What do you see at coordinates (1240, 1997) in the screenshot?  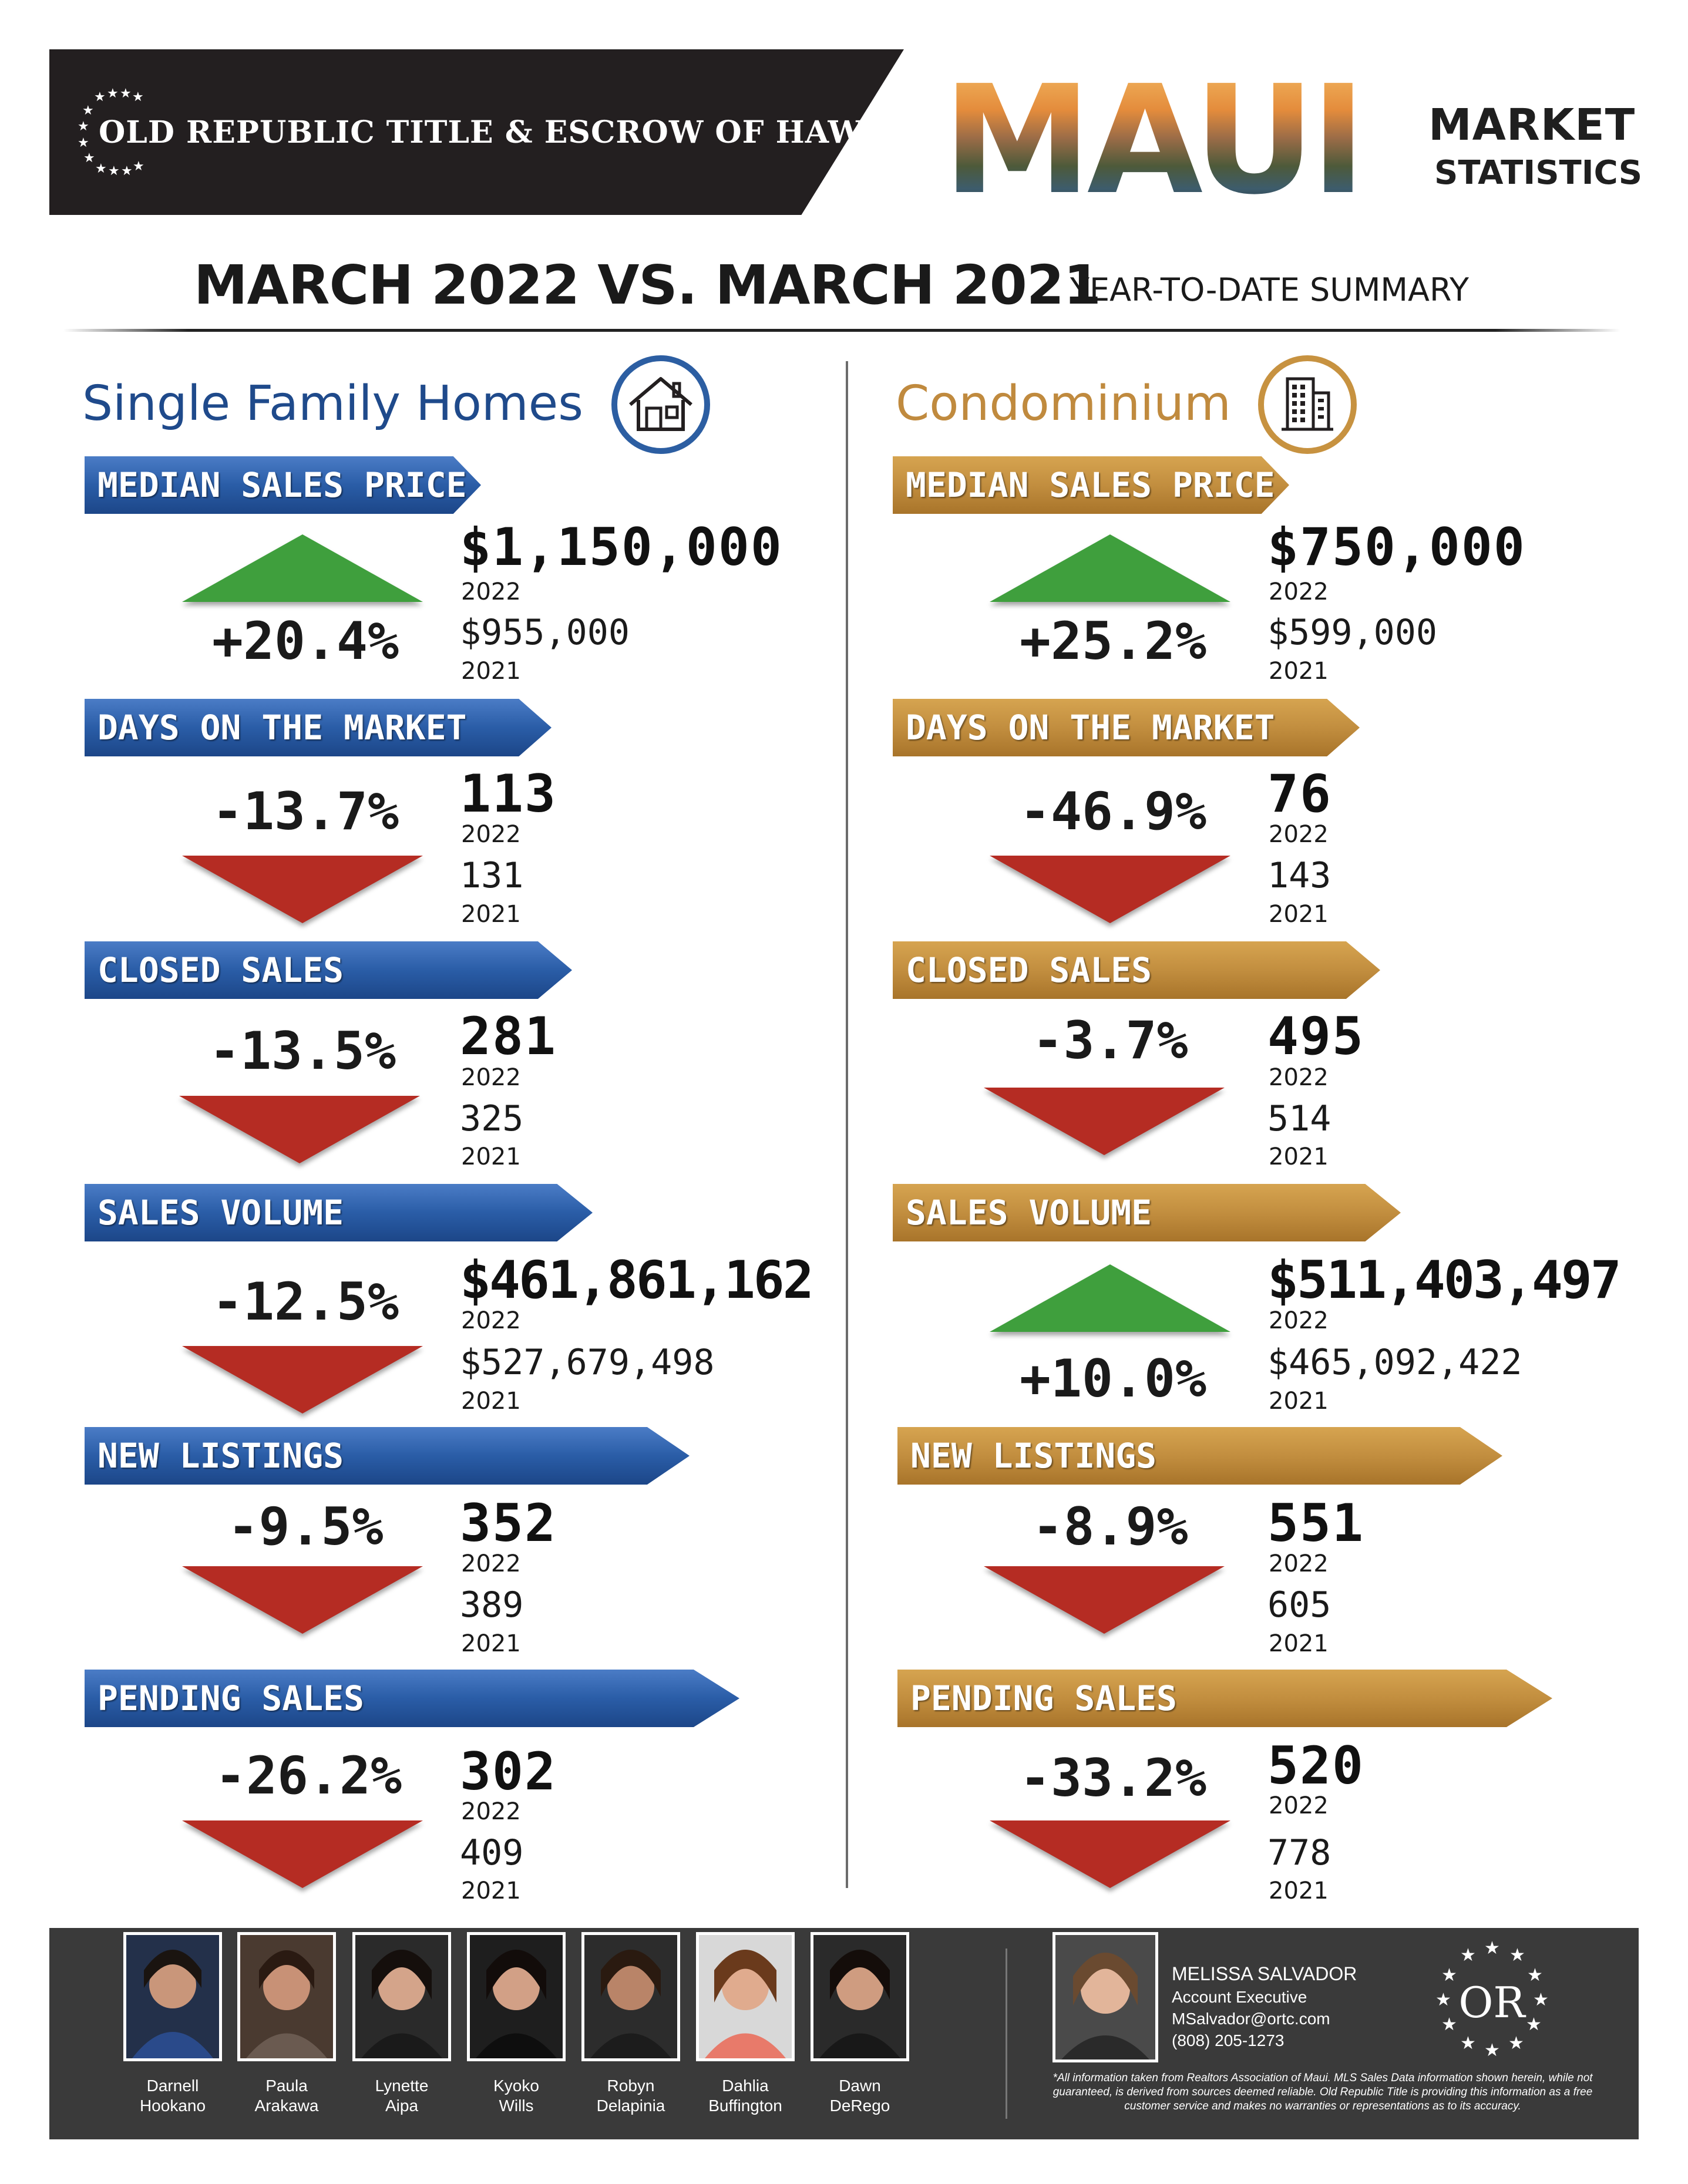 I see `executive-title: Account Executive` at bounding box center [1240, 1997].